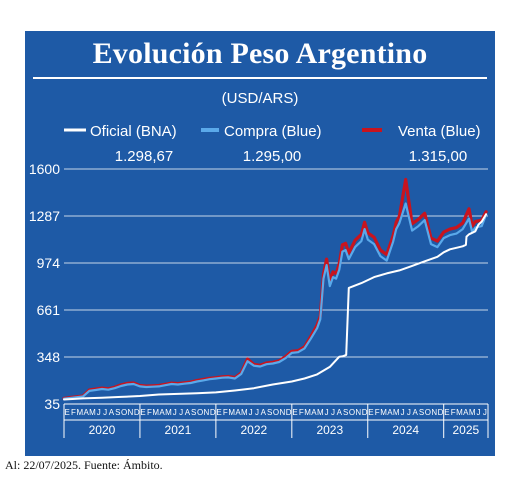  What do you see at coordinates (439, 131) in the screenshot?
I see `legend-label-venta: Venta (Blue)` at bounding box center [439, 131].